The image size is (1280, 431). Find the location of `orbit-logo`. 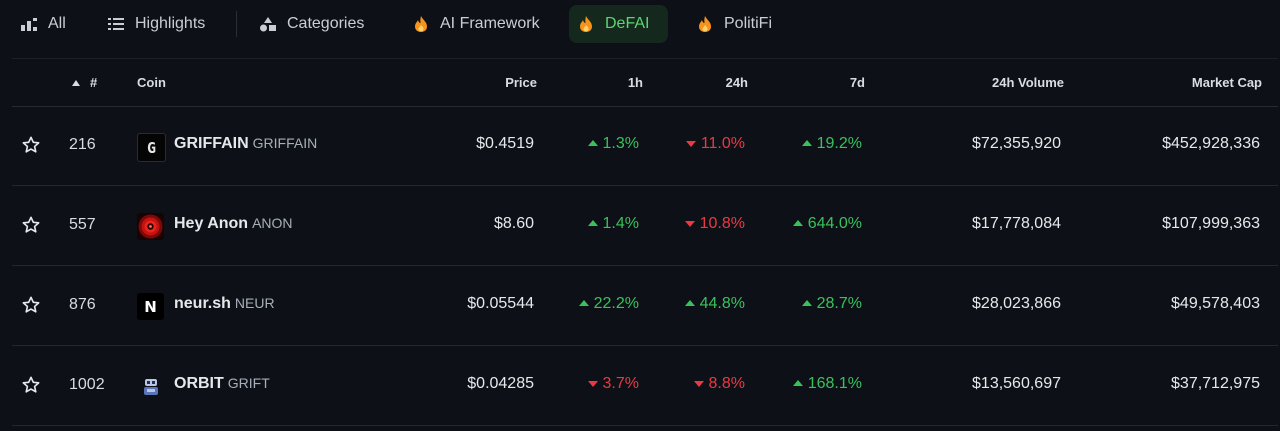

orbit-logo is located at coordinates (150, 386).